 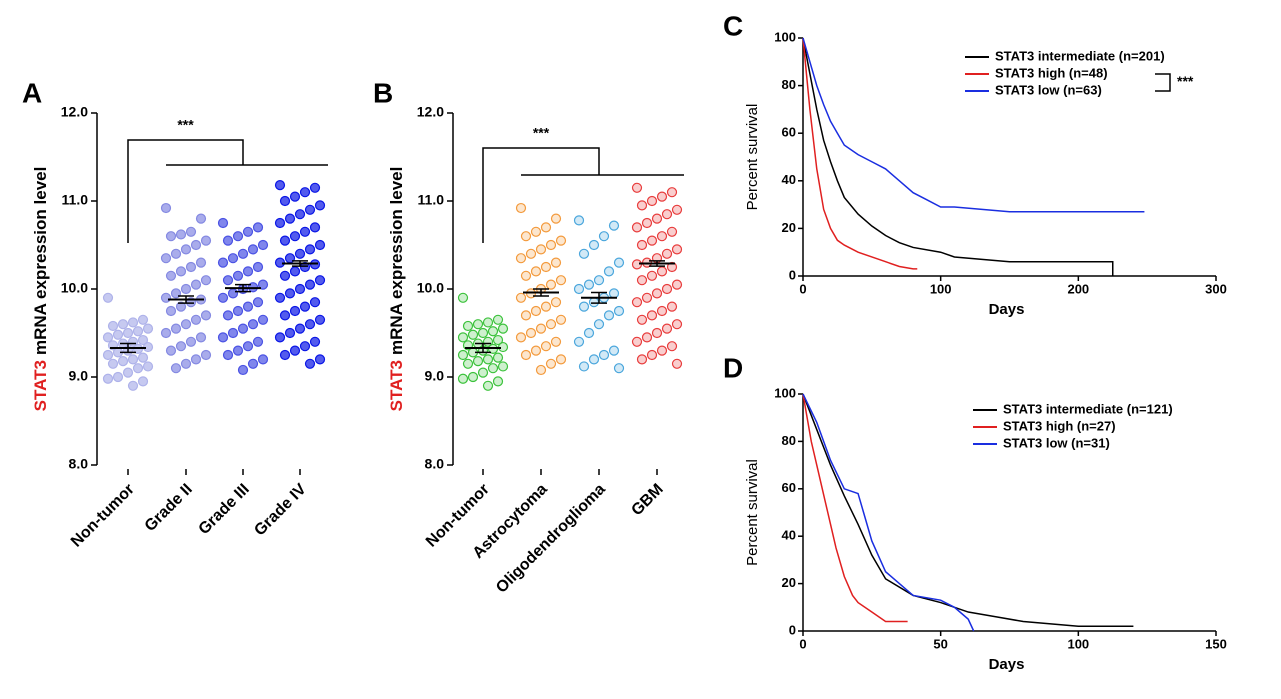 What do you see at coordinates (79, 464) in the screenshot?
I see `y-tick-label: 8.0` at bounding box center [79, 464].